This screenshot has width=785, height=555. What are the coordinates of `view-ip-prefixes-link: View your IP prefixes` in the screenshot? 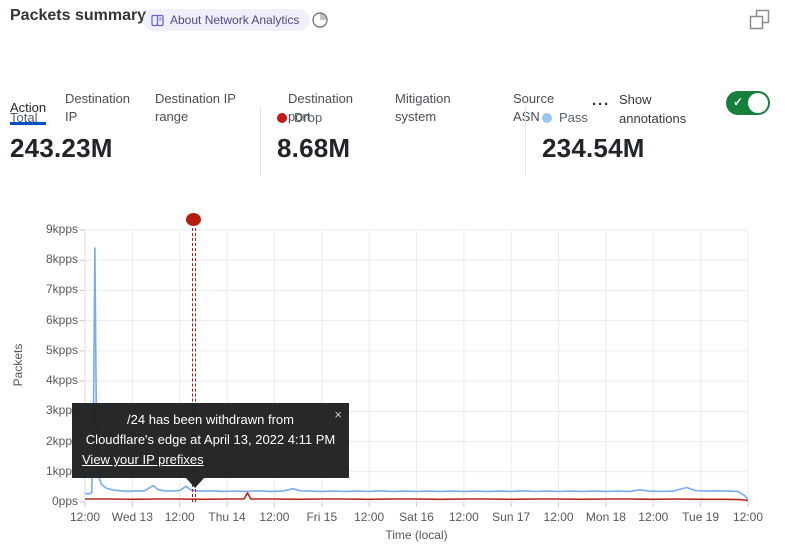 It's located at (143, 459).